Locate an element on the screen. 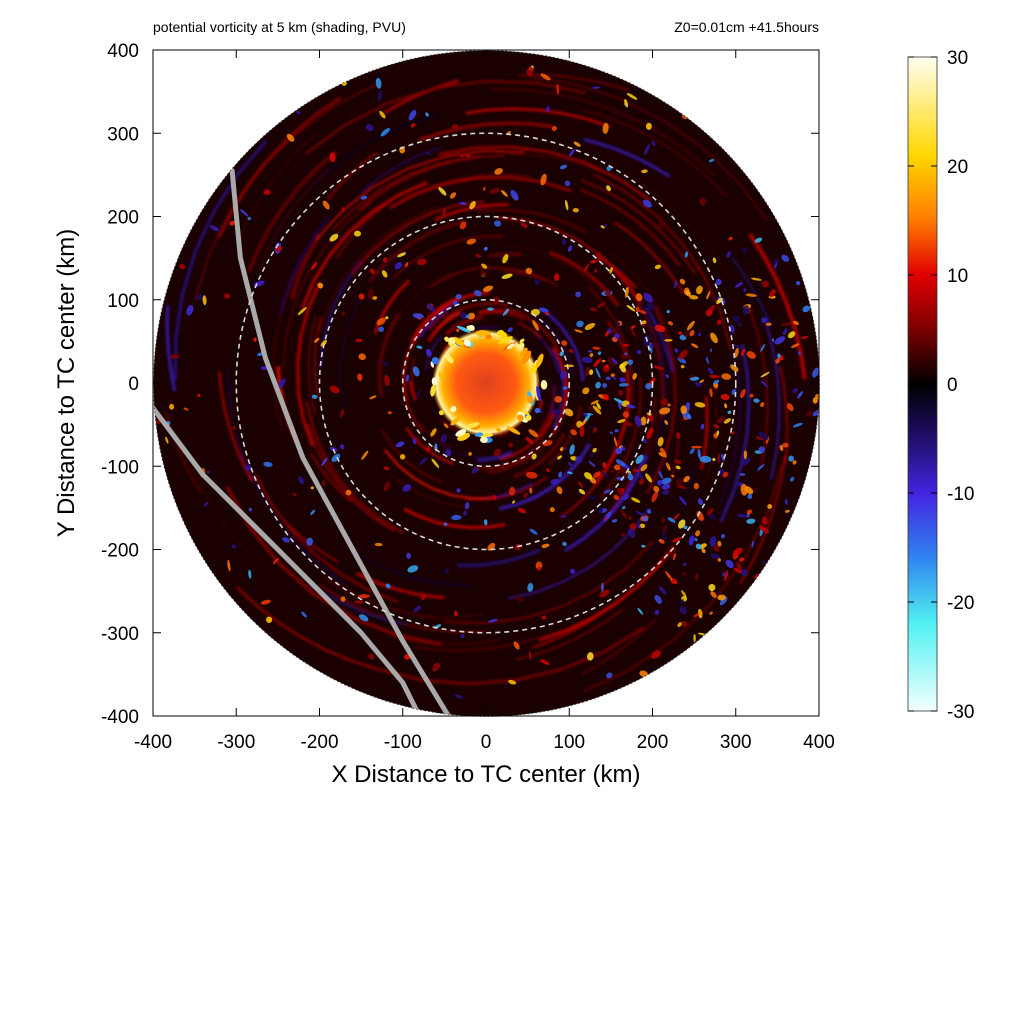 This screenshot has width=1024, height=1024. chart-subtitle: Z0=0.01cm +41.5hours is located at coordinates (746, 27).